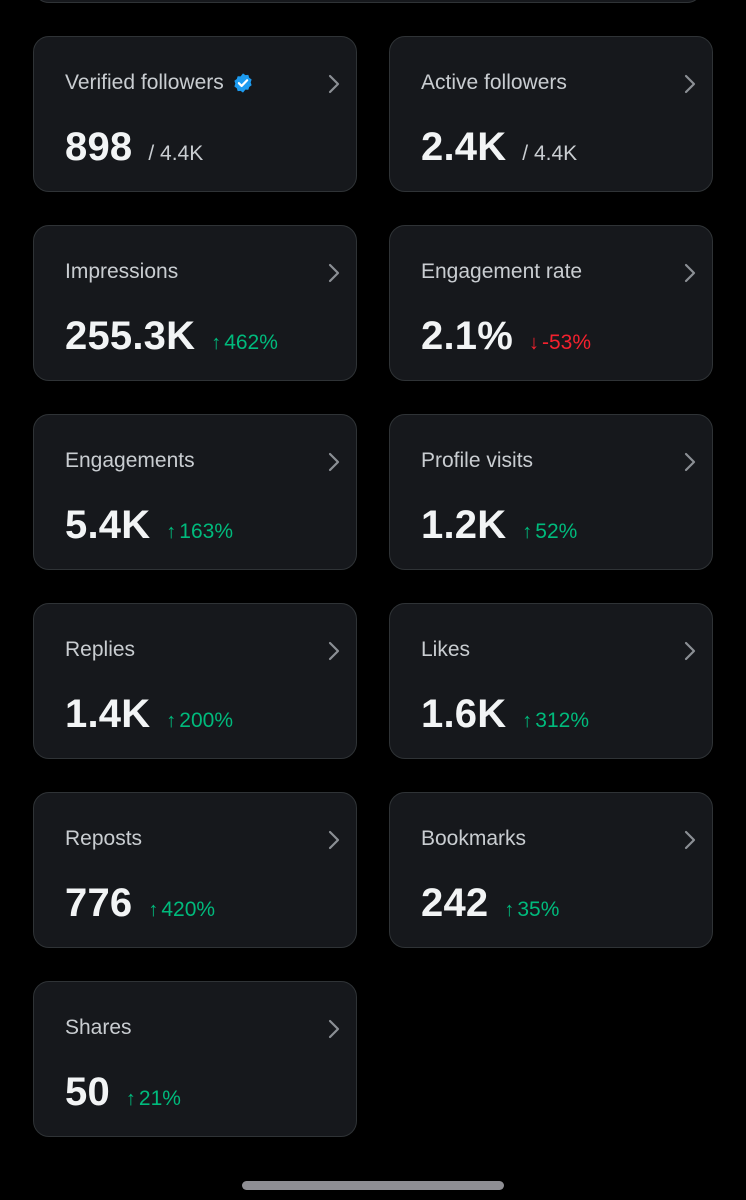 The width and height of the screenshot is (746, 1200). Describe the element at coordinates (490, 903) in the screenshot. I see `card-value-row: 242 ↑ 35%` at that location.